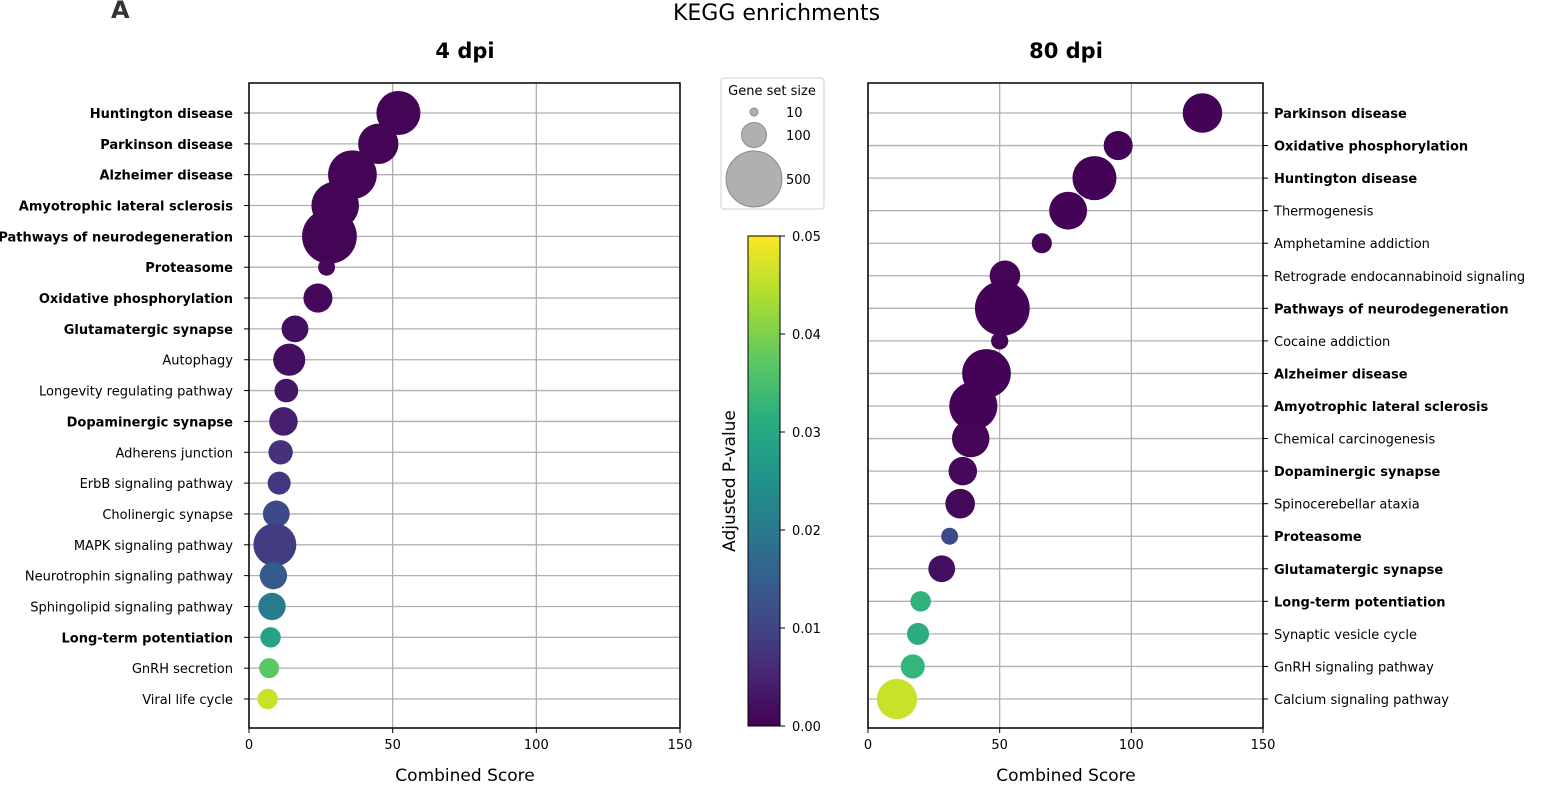 Image resolution: width=1553 pixels, height=792 pixels. What do you see at coordinates (798, 180) in the screenshot?
I see `size-legend-label: 500` at bounding box center [798, 180].